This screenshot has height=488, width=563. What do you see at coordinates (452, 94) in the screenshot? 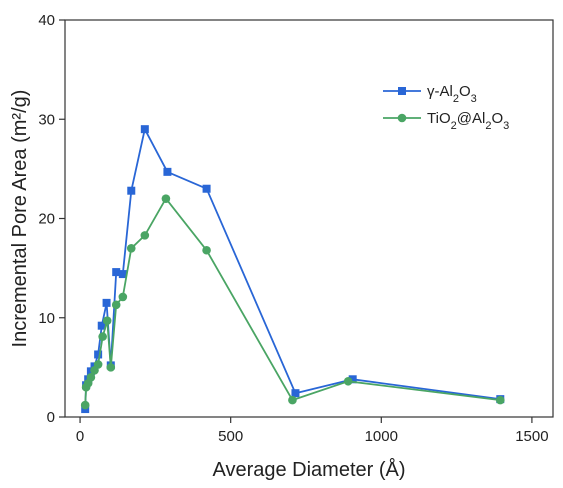
I see `legend-label: γ-Al2O3` at bounding box center [452, 94].